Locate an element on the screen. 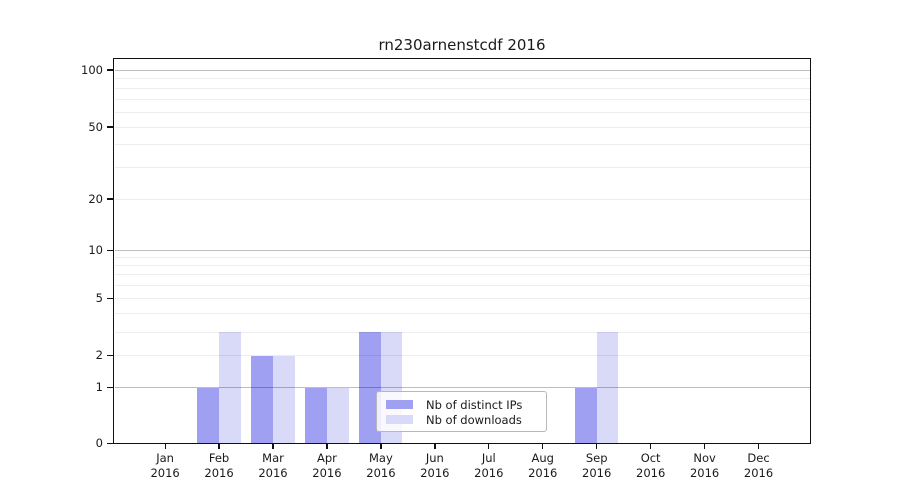 The height and width of the screenshot is (500, 900). x-axis-tick-label: Jun 2016 is located at coordinates (435, 465).